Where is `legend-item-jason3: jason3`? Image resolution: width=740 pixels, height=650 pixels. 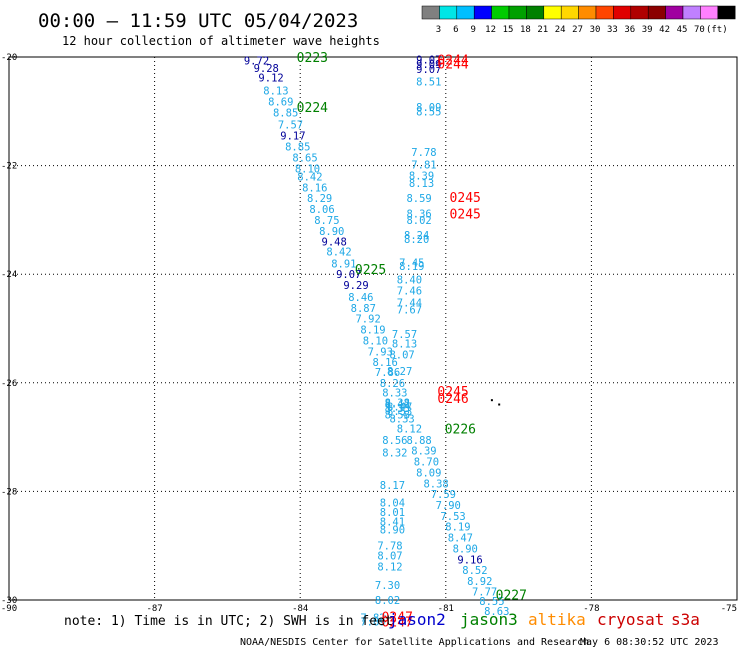
legend-item-jason3: jason3 is located at coordinates (489, 619).